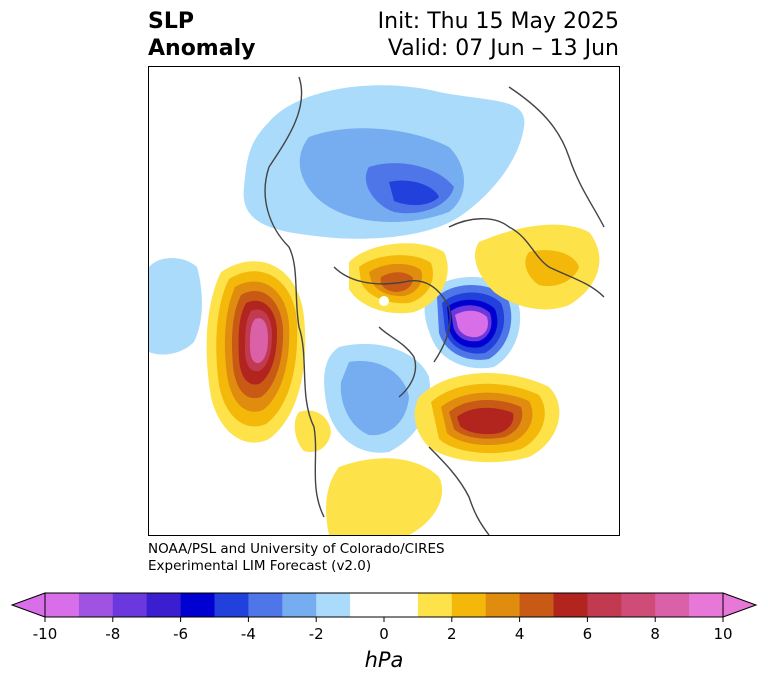  I want to click on colorbar-tick-label: -6, so click(180, 634).